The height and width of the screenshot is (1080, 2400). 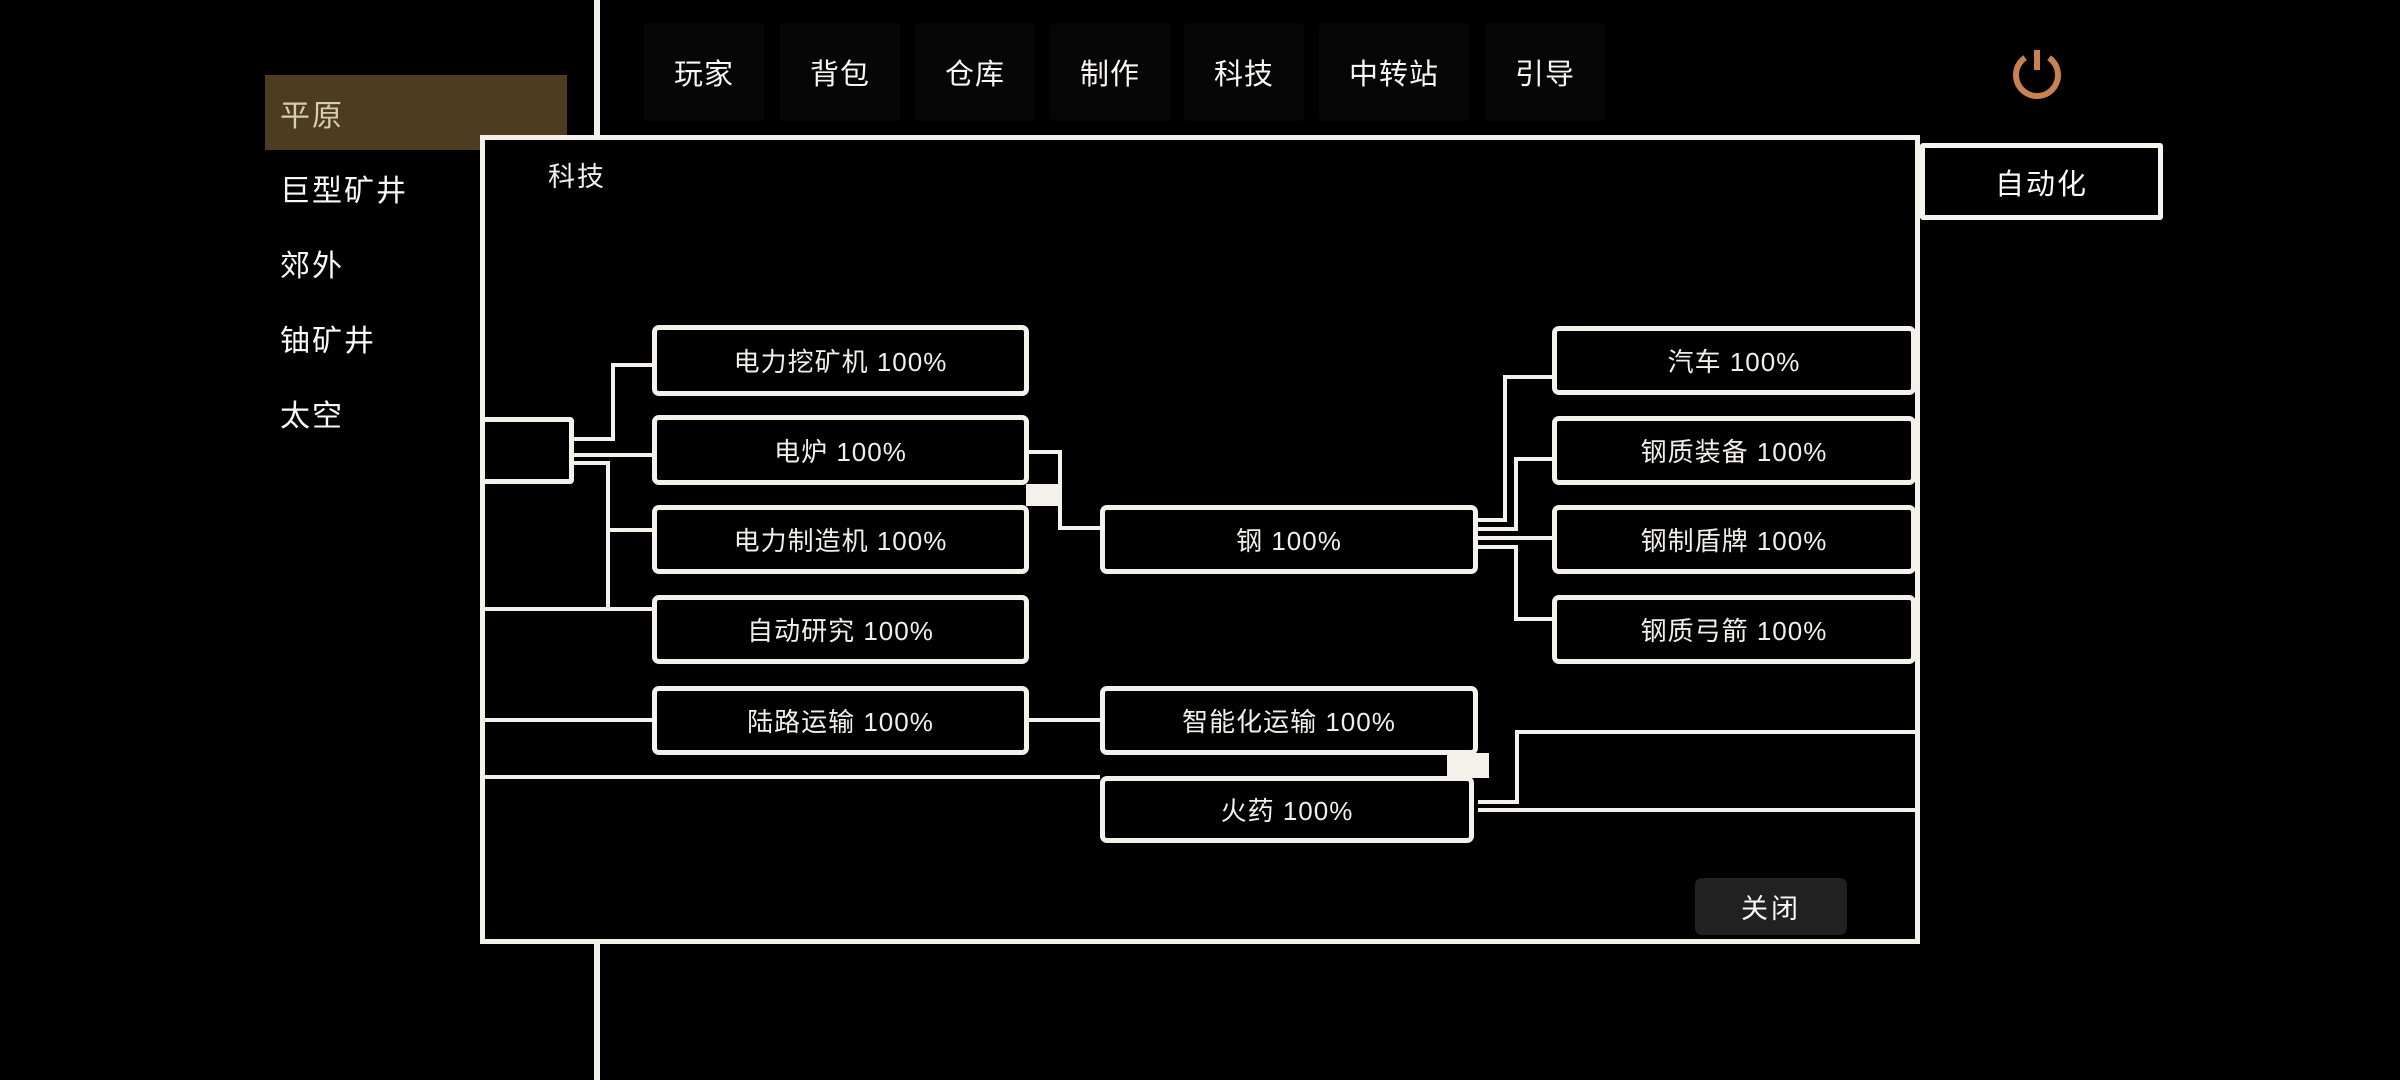 What do you see at coordinates (312, 266) in the screenshot?
I see `sidebar-item-label: 郊外` at bounding box center [312, 266].